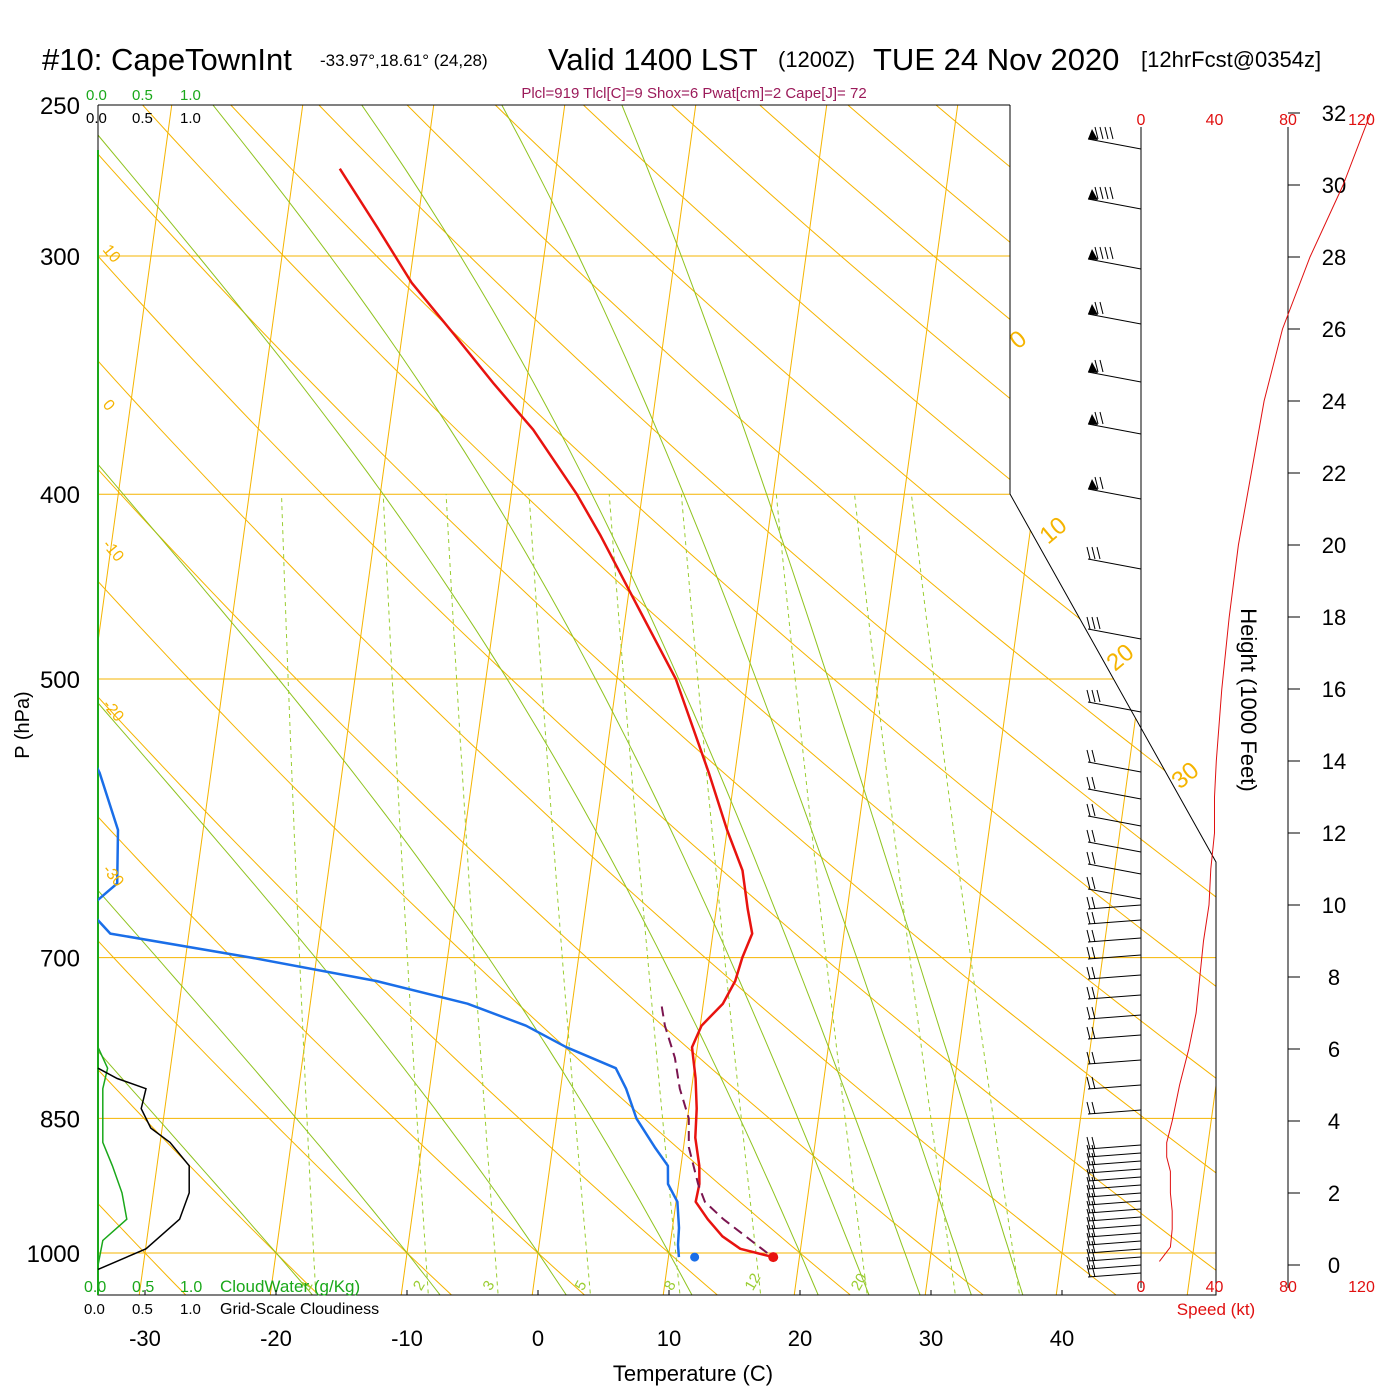 The width and height of the screenshot is (1400, 1400). What do you see at coordinates (419, 1286) in the screenshot?
I see `mixing-ratio-label: 2` at bounding box center [419, 1286].